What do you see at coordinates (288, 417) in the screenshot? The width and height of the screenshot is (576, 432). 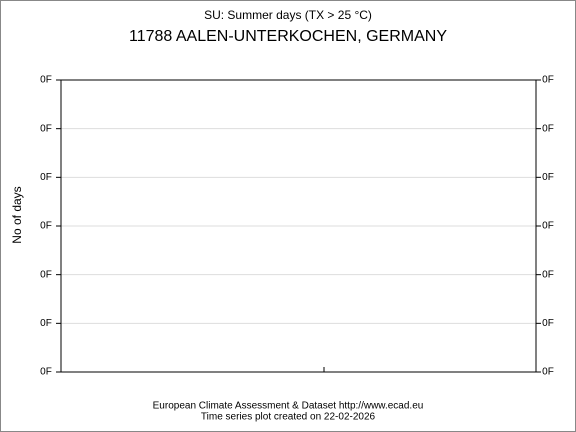 I see `footer: Time series plot created on 22-02-2026` at bounding box center [288, 417].